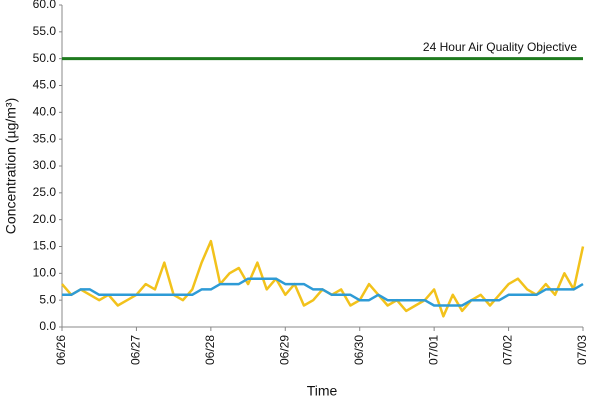  Describe the element at coordinates (500, 47) in the screenshot. I see `reference-label: 24 Hour Air Quality Objective` at that location.